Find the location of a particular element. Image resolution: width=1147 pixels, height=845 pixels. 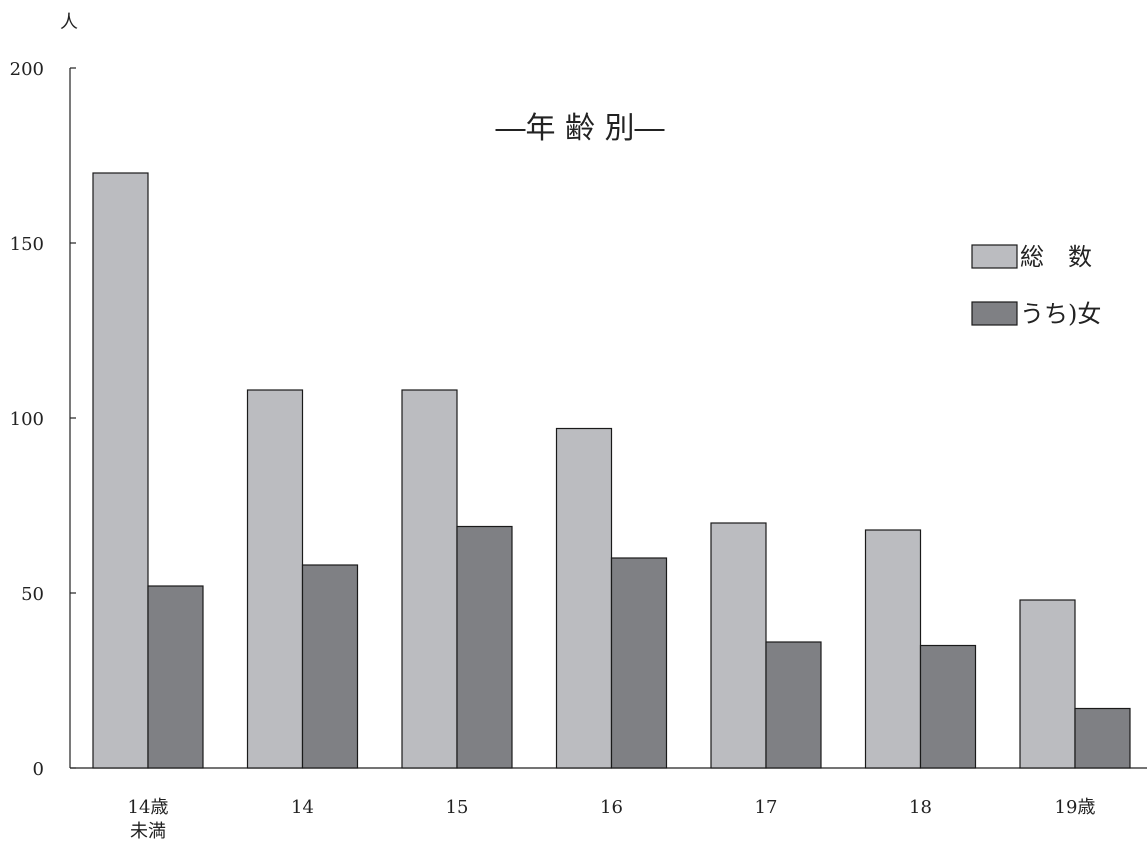

y-tick-label: 0 is located at coordinates (38, 769).